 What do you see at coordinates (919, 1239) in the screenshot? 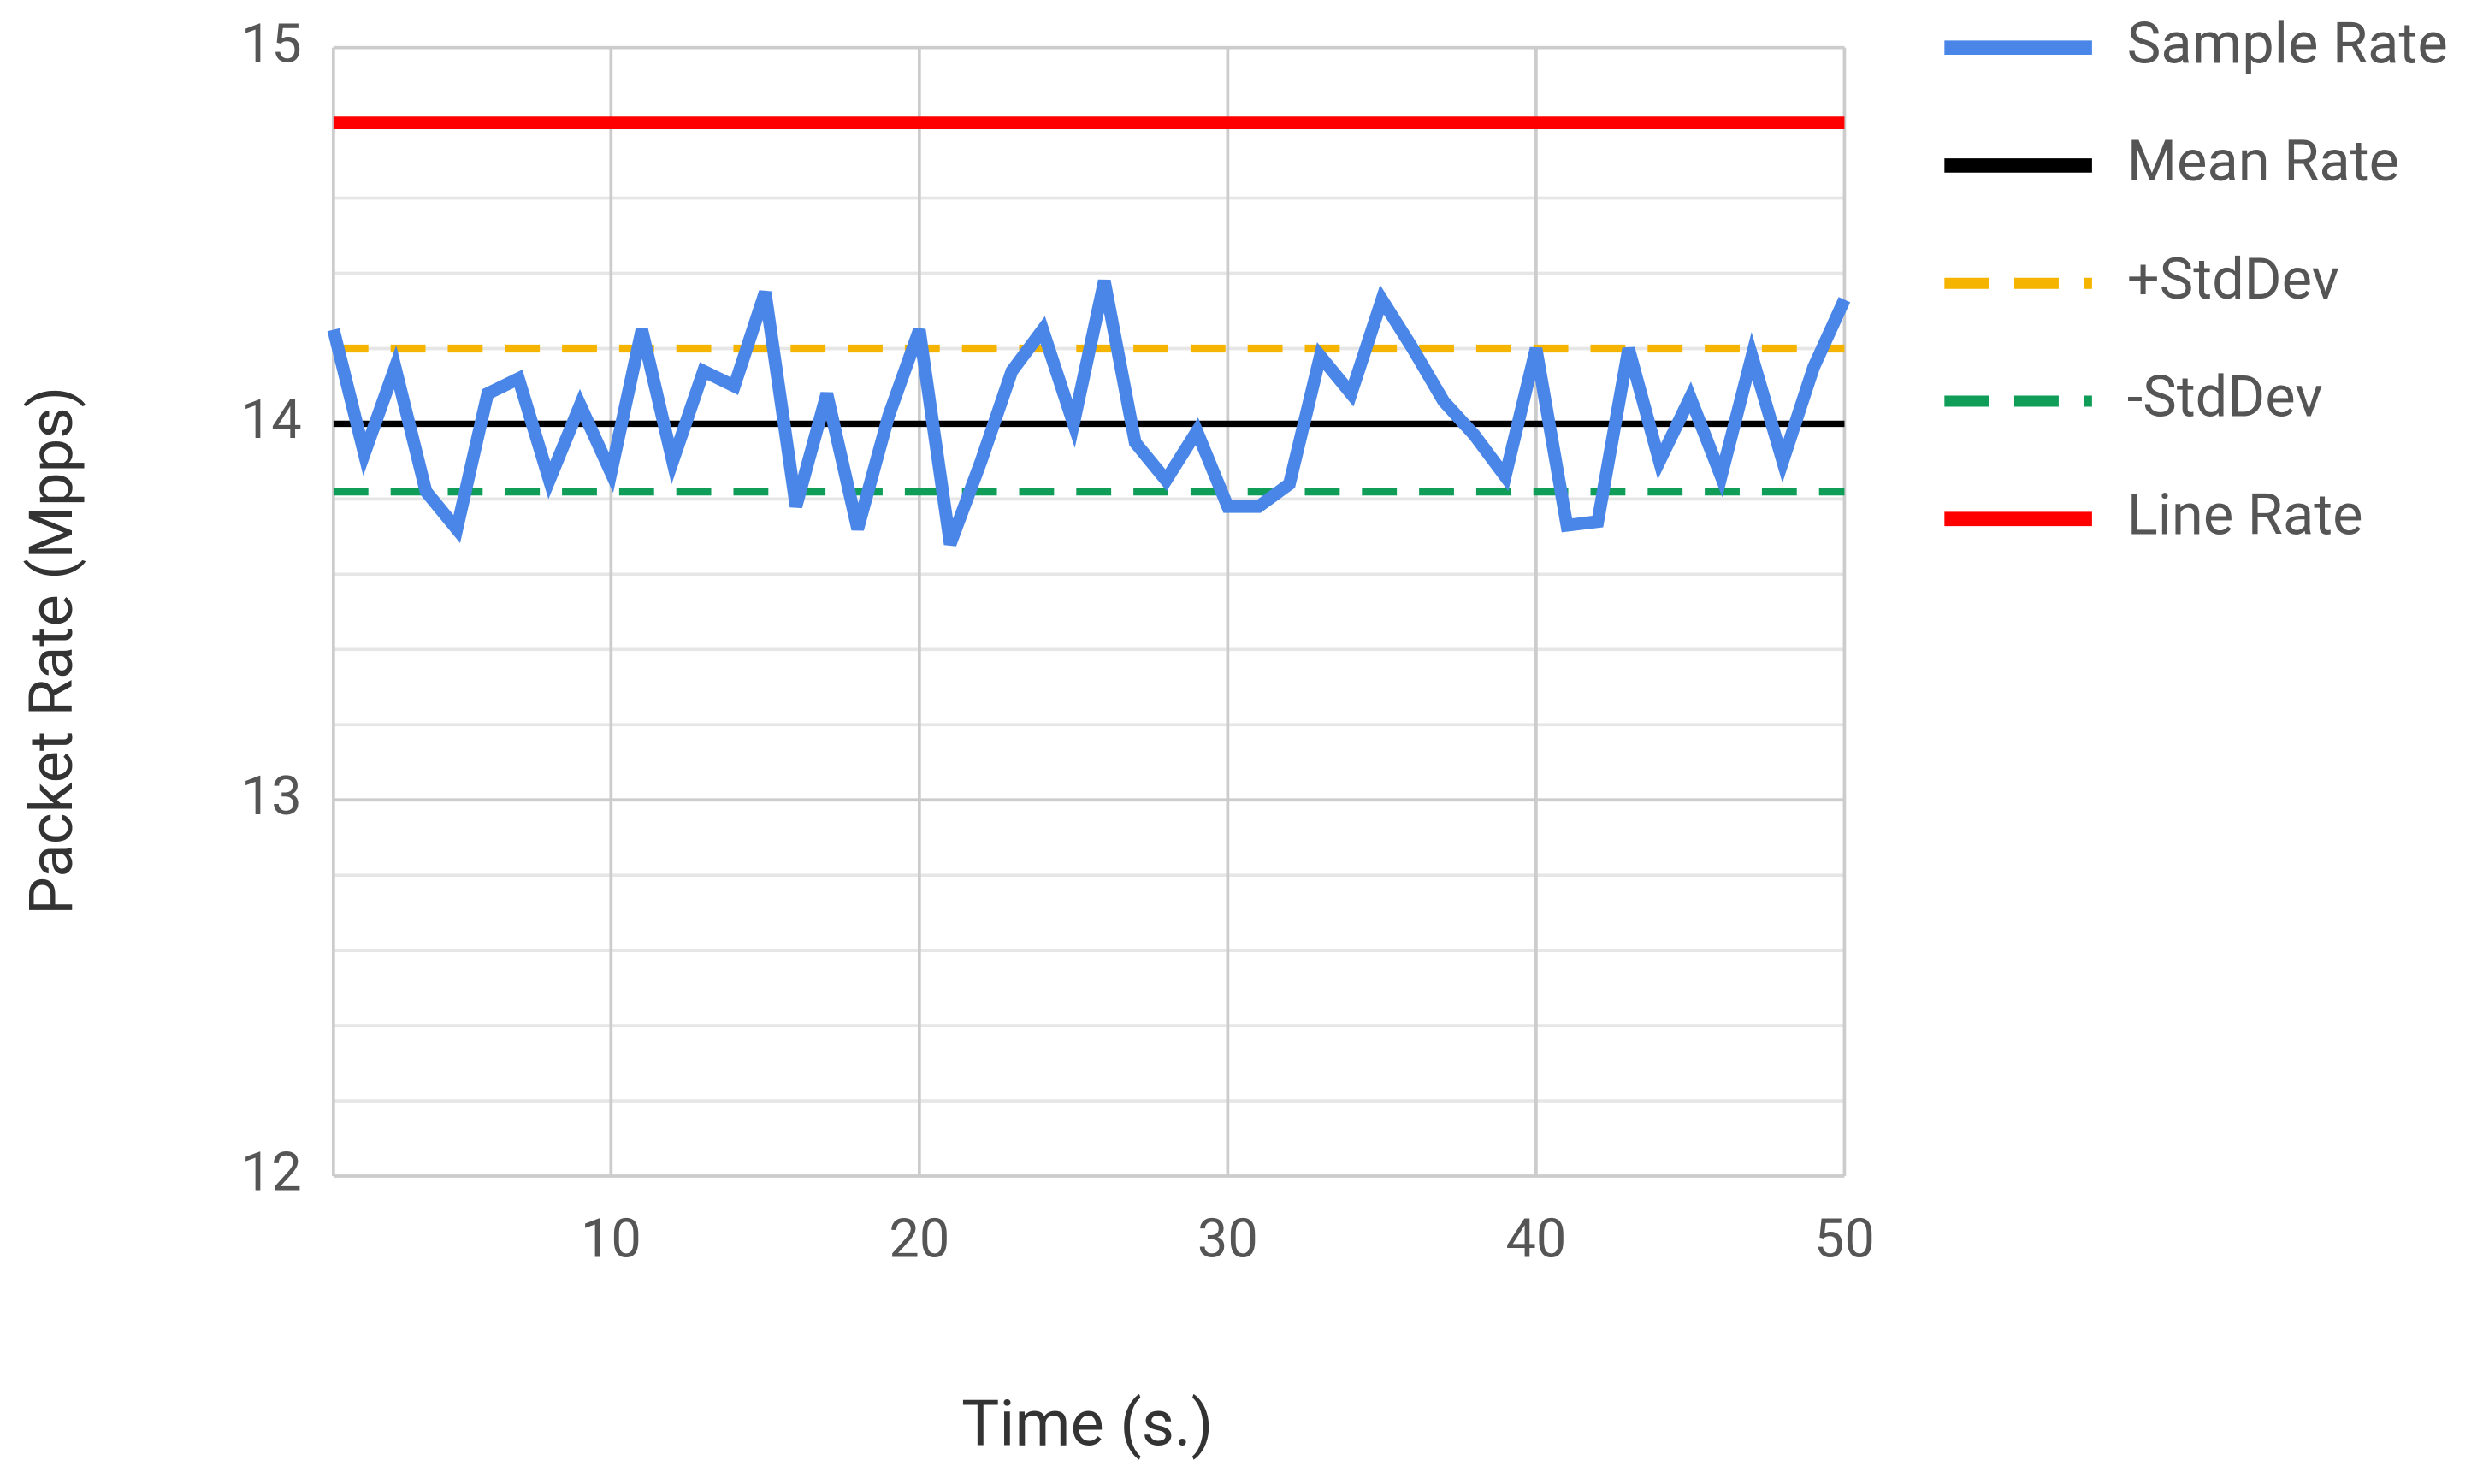
I see `x-tick-label: 20` at bounding box center [919, 1239].